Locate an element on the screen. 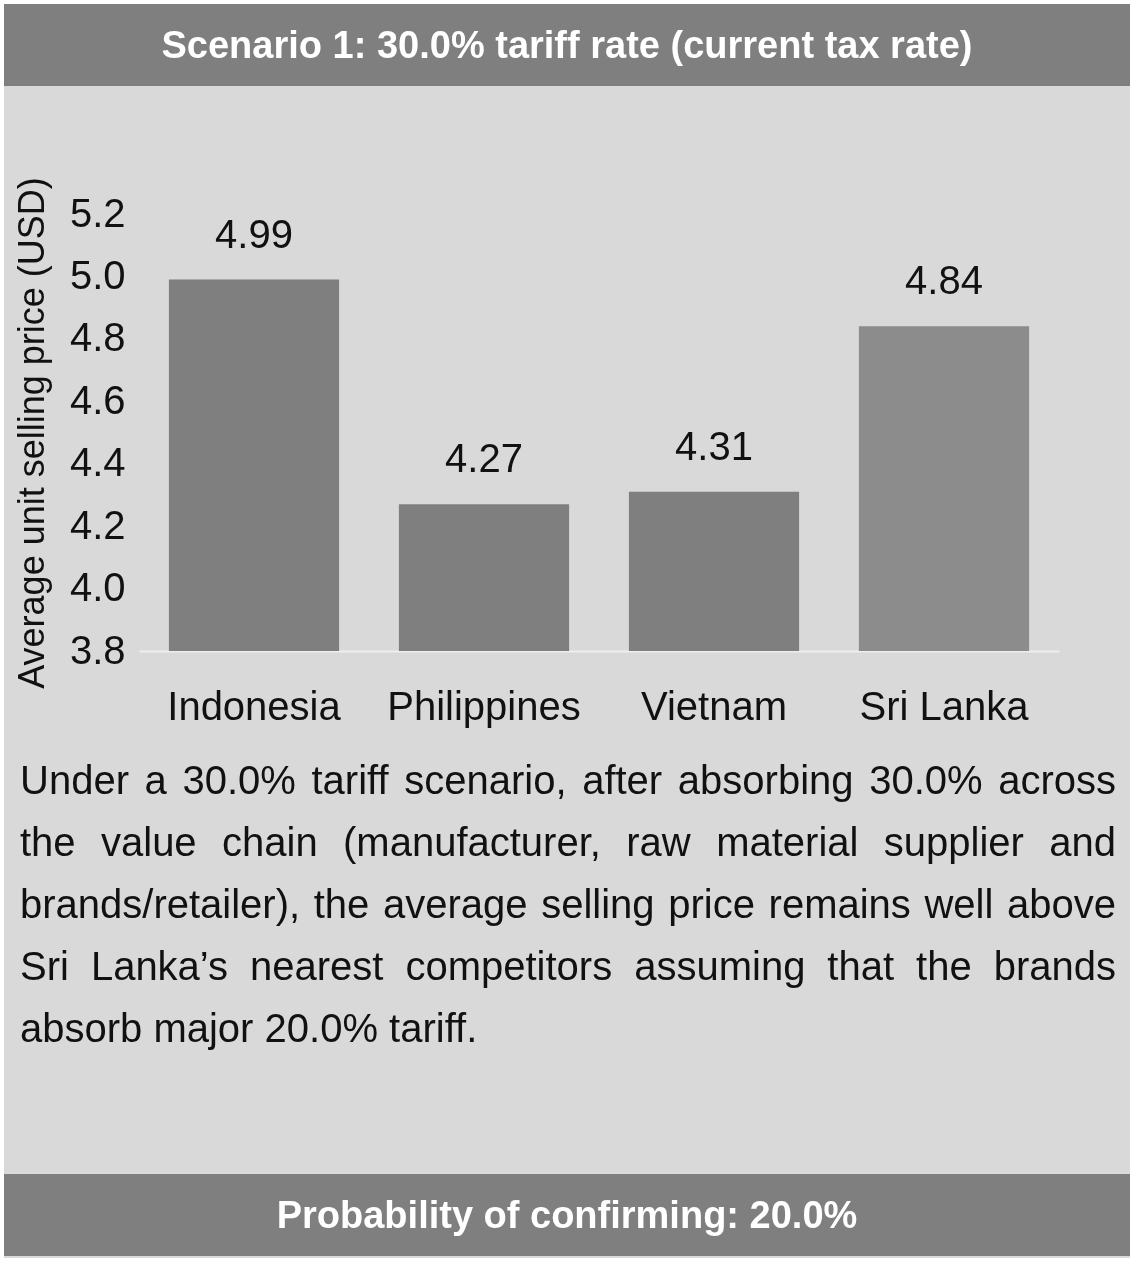  x-tick-label: Indonesia is located at coordinates (254, 705).